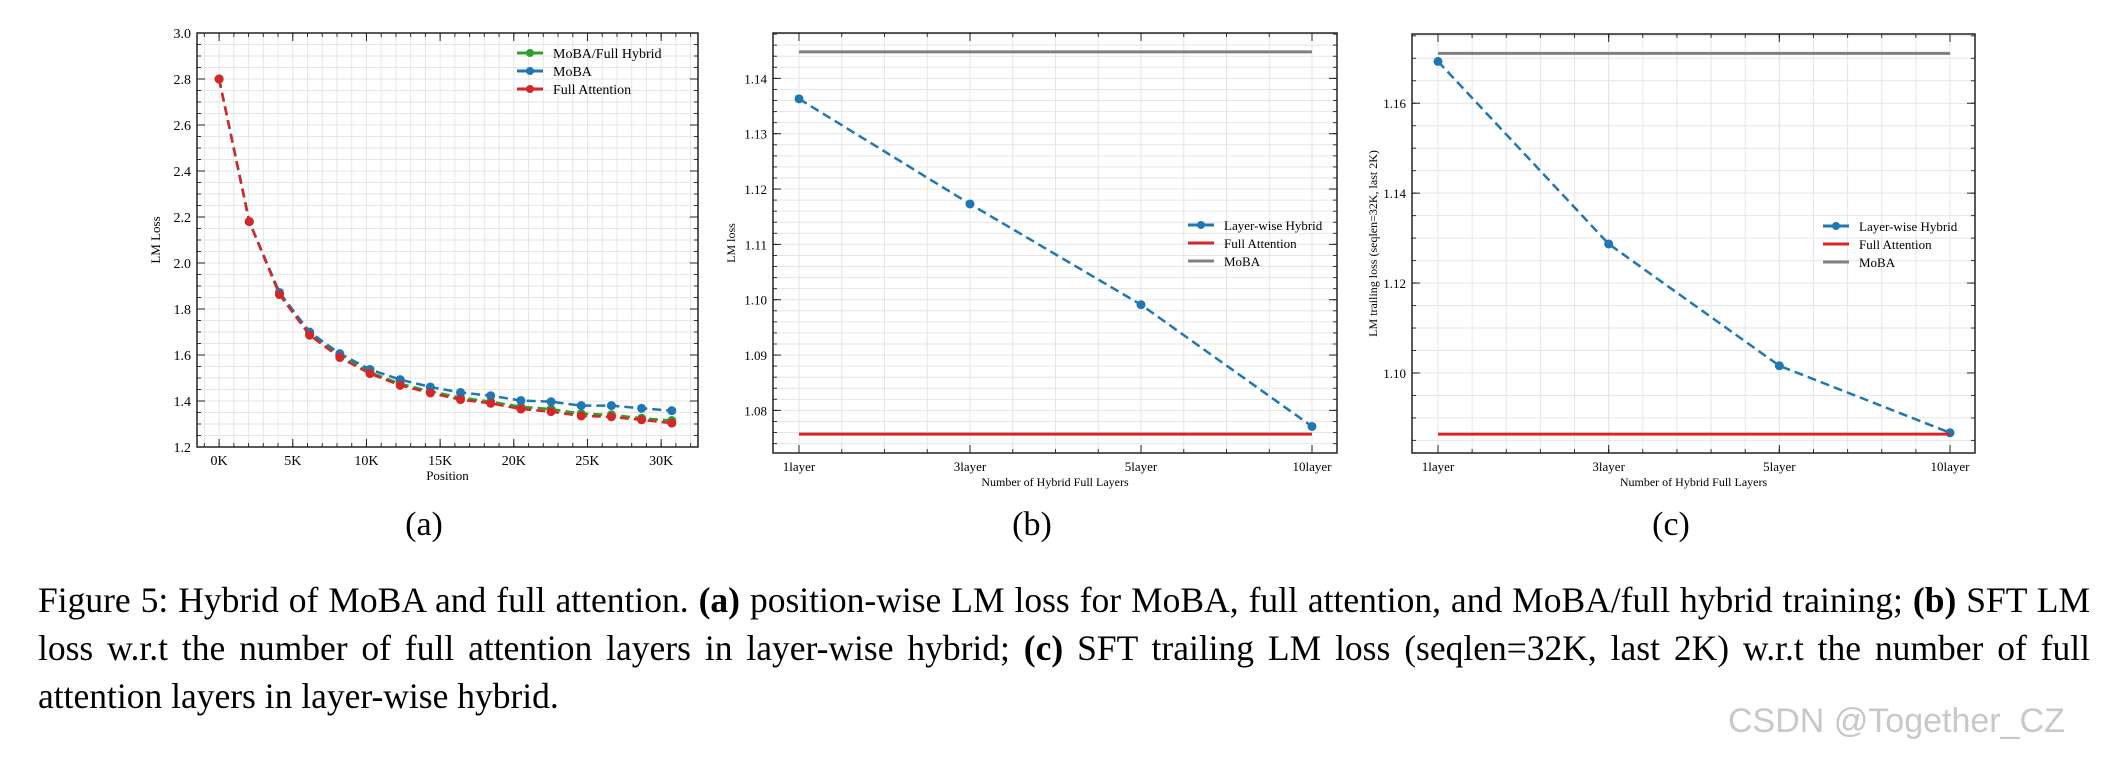  Describe the element at coordinates (292, 461) in the screenshot. I see `x-tick-label: 5K` at that location.